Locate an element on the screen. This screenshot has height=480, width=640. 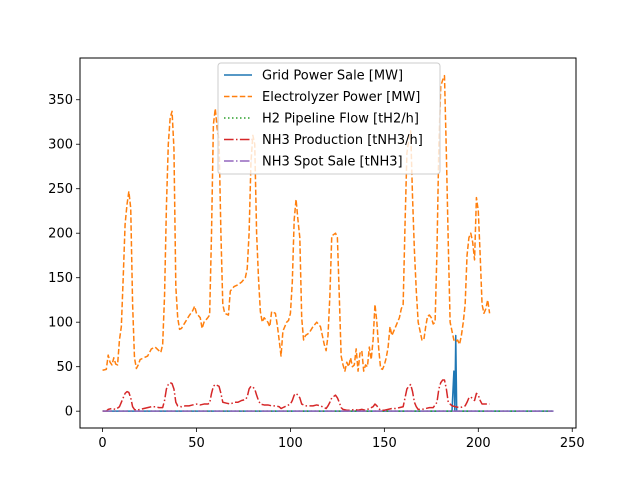
y-tick-label: 300 is located at coordinates (60, 145).